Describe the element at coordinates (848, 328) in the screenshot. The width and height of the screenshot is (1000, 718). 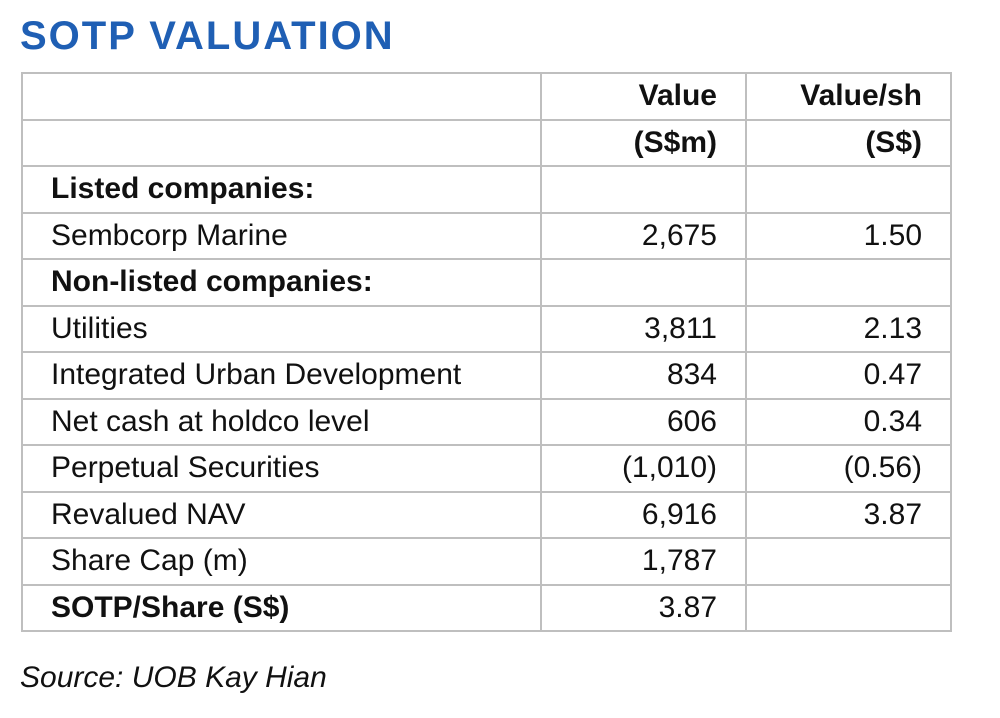
I see `row-value-per-share: 2.13` at that location.